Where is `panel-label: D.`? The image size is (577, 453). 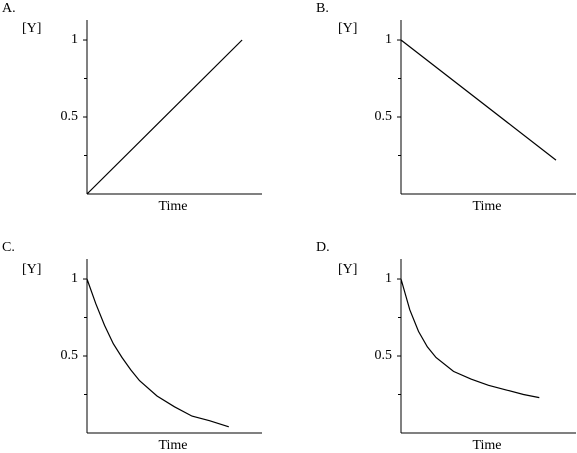
panel-label: D. is located at coordinates (323, 247).